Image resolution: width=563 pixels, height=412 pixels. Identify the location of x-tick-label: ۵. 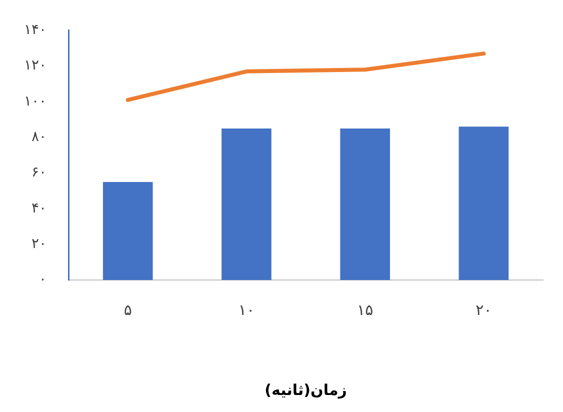
(128, 309).